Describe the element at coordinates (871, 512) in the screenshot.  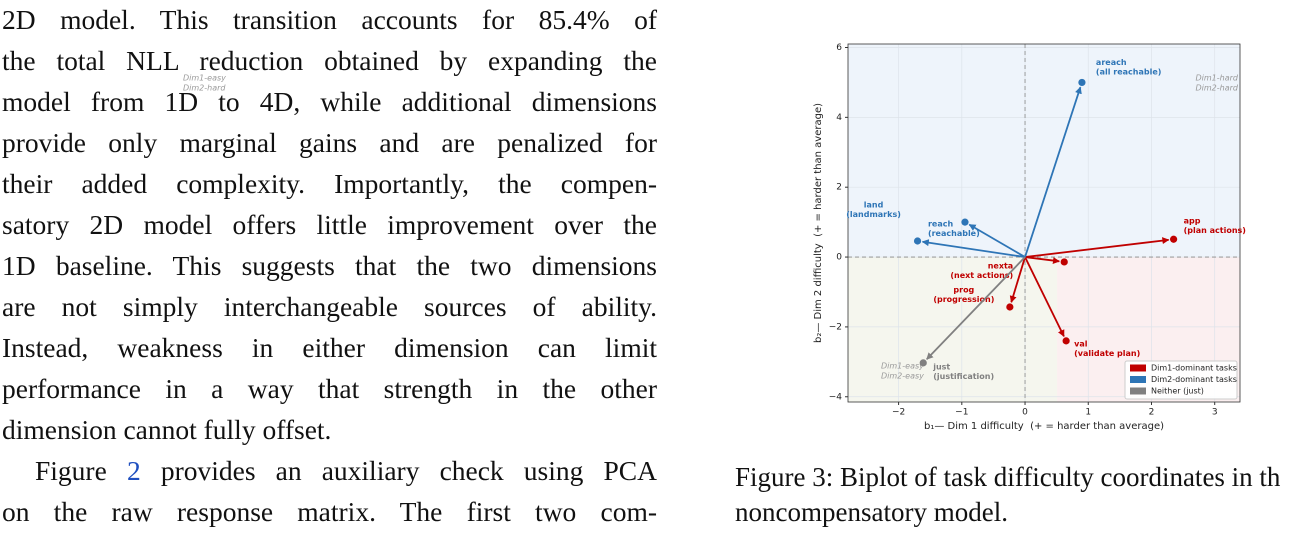
I see `caption-line: noncompensatory model.` at that location.